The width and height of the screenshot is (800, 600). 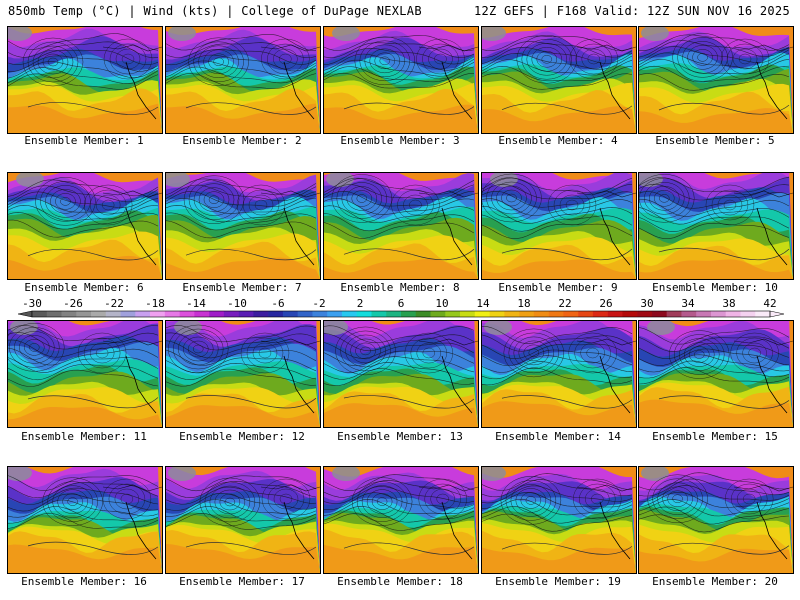 I want to click on colorbar-tick-label: 6, so click(x=401, y=303).